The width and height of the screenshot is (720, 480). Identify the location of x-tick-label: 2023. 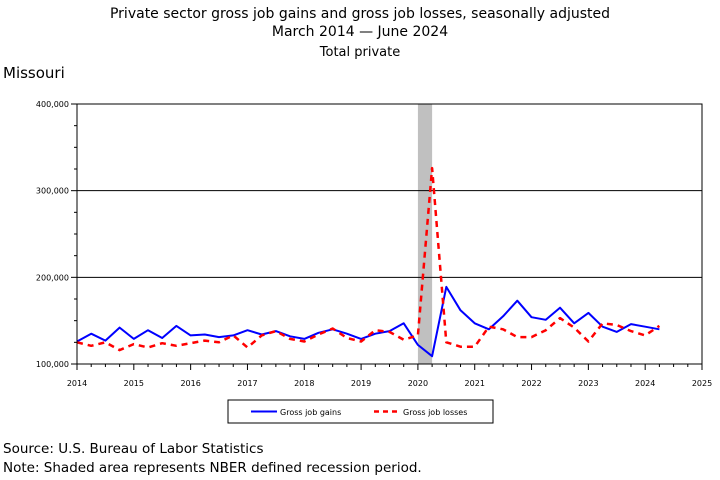
(588, 383).